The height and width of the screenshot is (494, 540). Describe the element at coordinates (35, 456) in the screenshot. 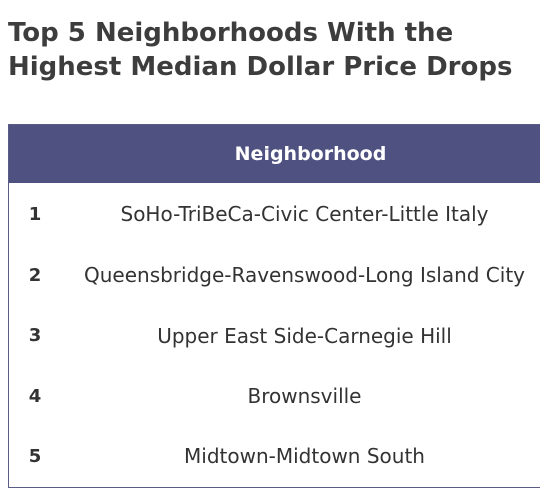

I see `rank-cell: 5` at that location.